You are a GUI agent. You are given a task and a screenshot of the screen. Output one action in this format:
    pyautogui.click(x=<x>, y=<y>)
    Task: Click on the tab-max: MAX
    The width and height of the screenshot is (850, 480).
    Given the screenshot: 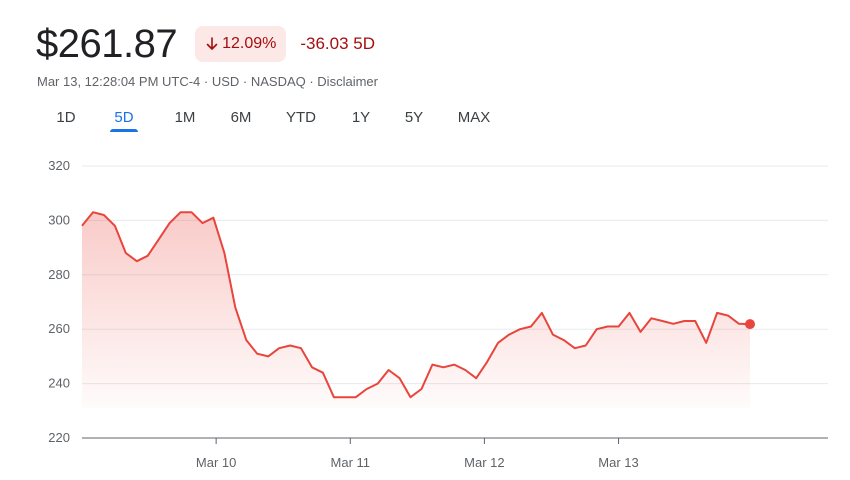 What is the action you would take?
    pyautogui.click(x=474, y=117)
    